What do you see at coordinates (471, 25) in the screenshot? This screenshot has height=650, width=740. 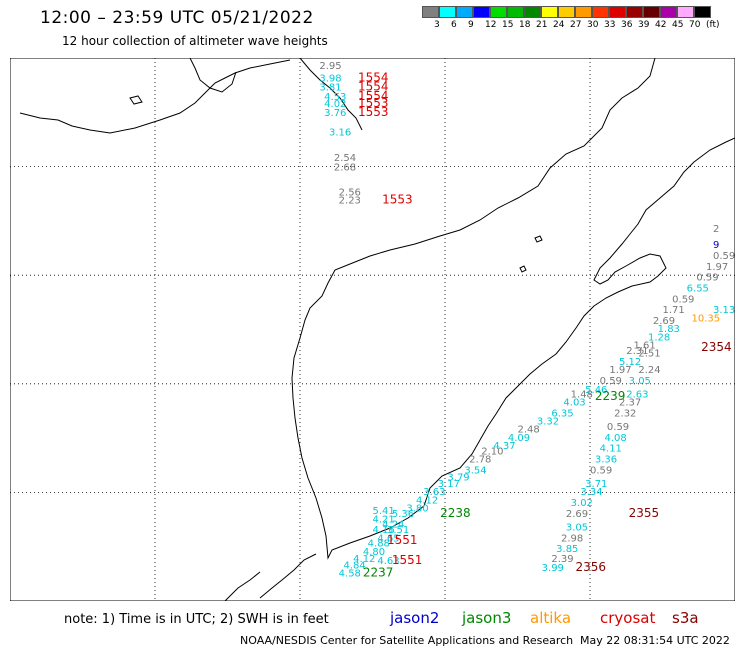 I see `legend-label: 9` at bounding box center [471, 25].